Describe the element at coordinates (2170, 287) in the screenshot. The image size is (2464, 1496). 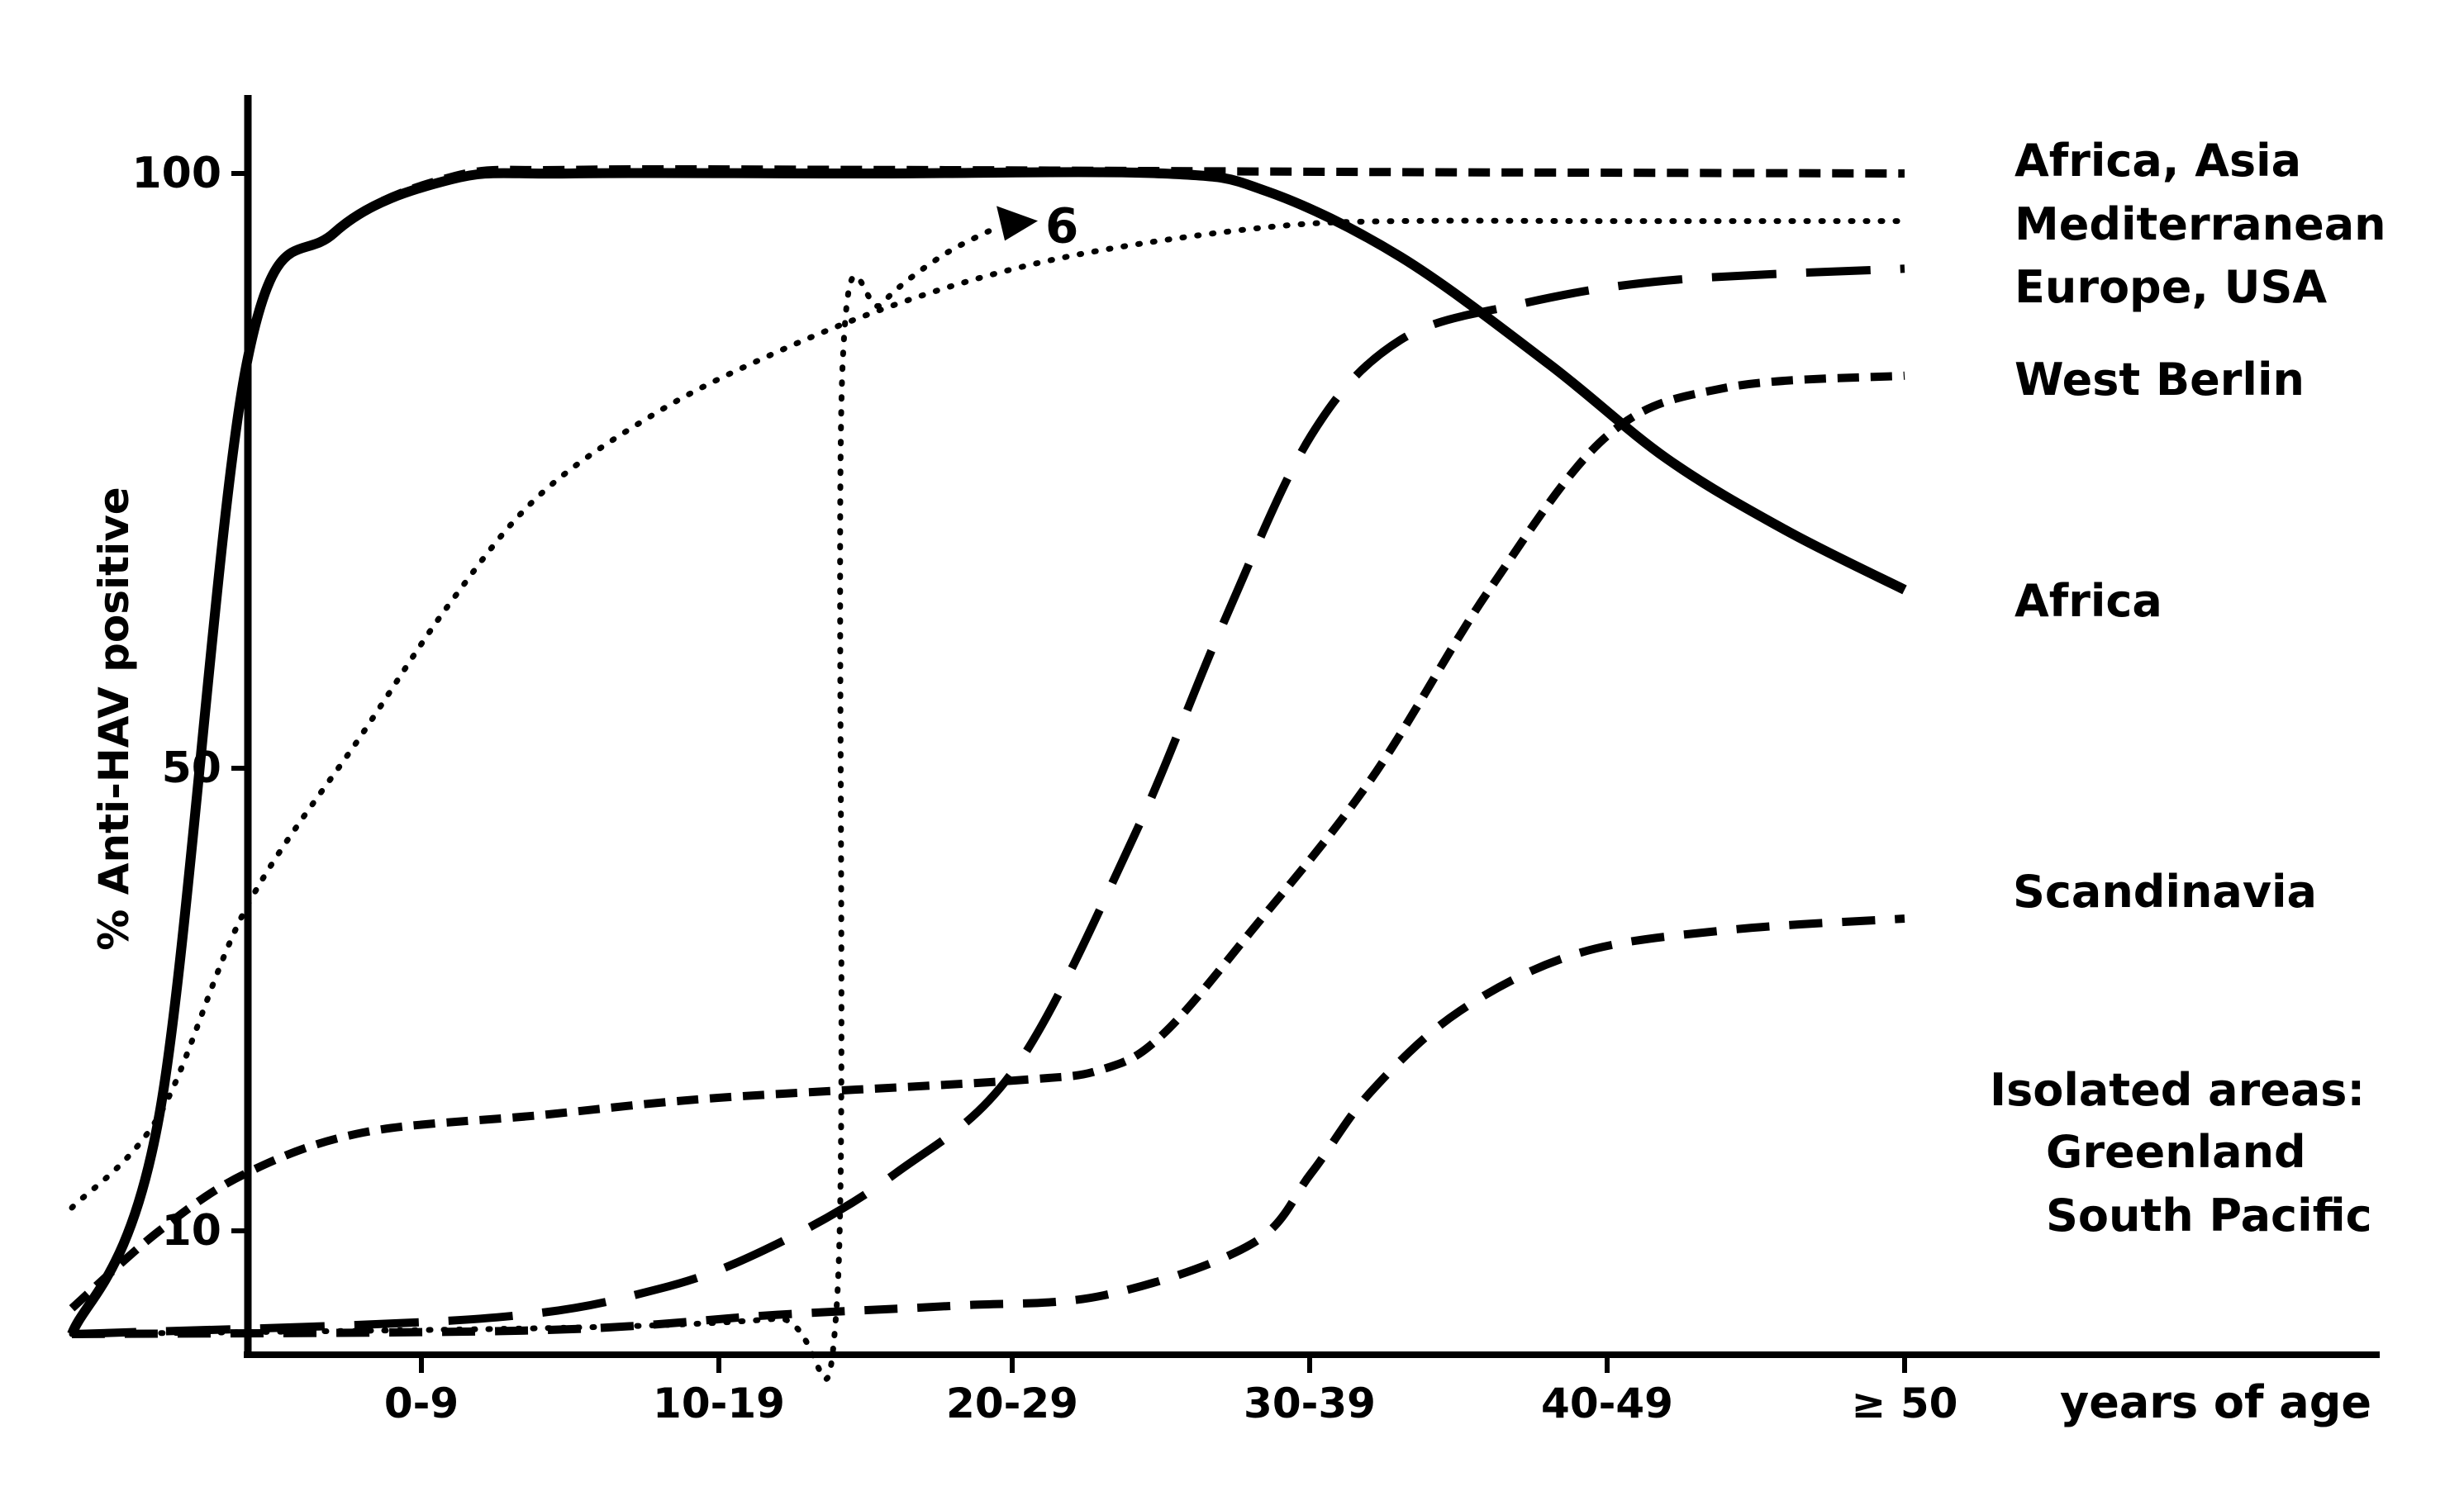
I see `region-label: Europe, USA` at that location.